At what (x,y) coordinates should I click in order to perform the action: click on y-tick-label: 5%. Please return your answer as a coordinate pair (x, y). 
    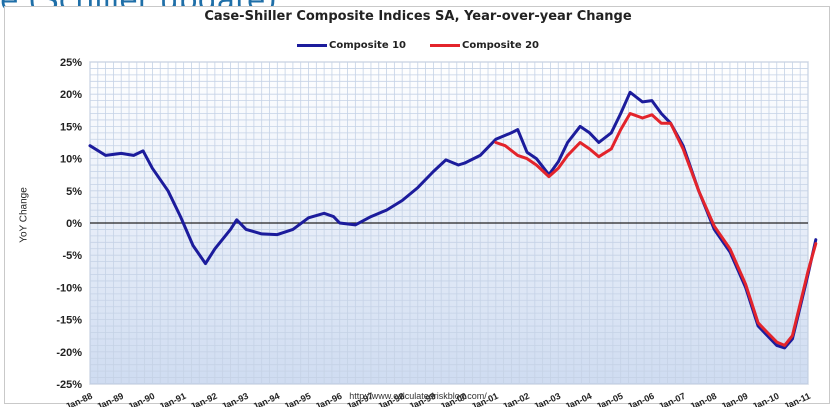
    Looking at the image, I should click on (74, 192).